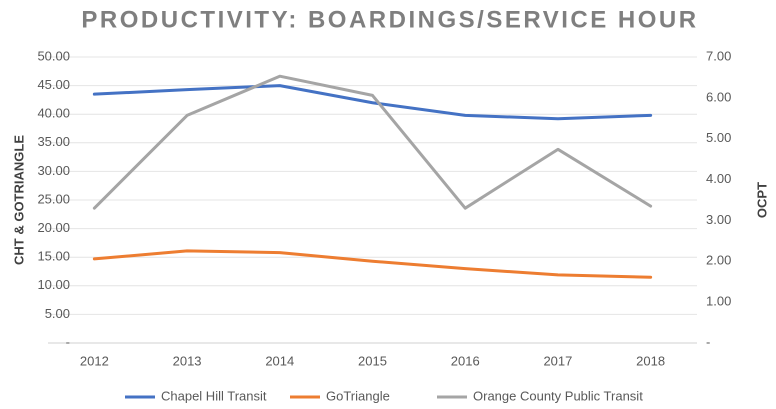 The image size is (776, 409). What do you see at coordinates (53, 84) in the screenshot?
I see `y-tick-label: 45.00` at bounding box center [53, 84].